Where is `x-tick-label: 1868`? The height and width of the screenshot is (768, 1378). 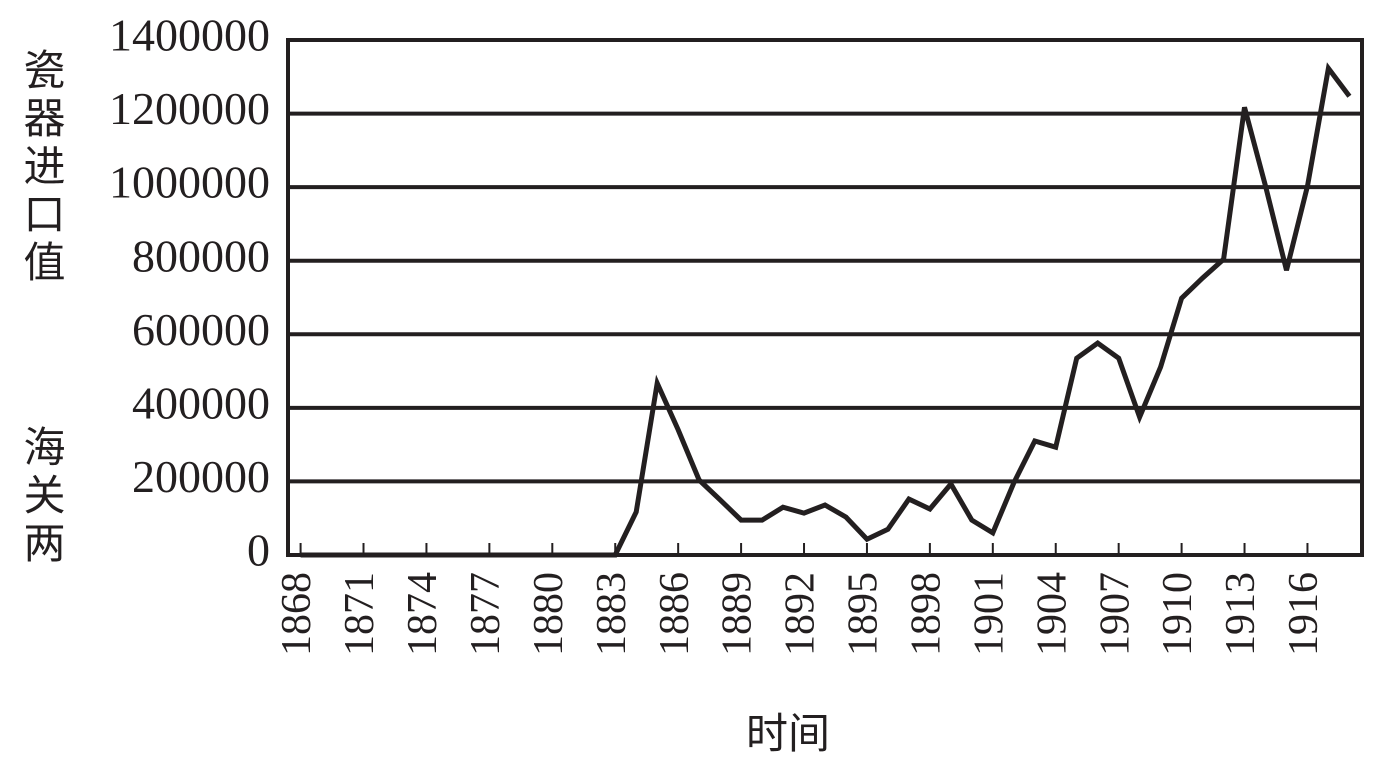 x-tick-label: 1868 is located at coordinates (297, 614).